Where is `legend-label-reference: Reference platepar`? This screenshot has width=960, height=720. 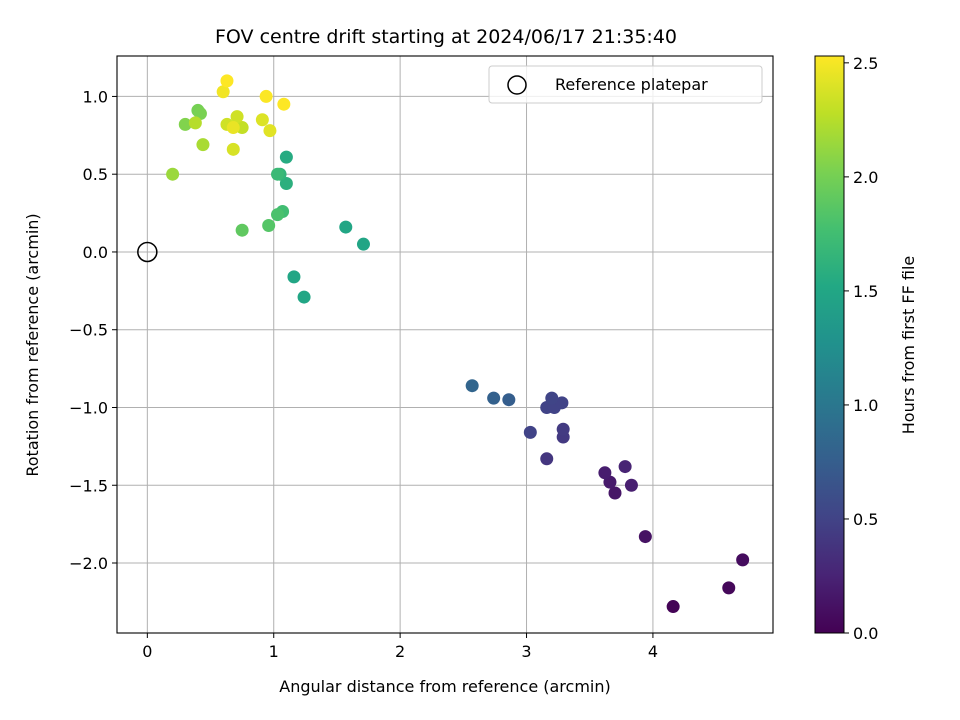 legend-label-reference: Reference platepar is located at coordinates (631, 84).